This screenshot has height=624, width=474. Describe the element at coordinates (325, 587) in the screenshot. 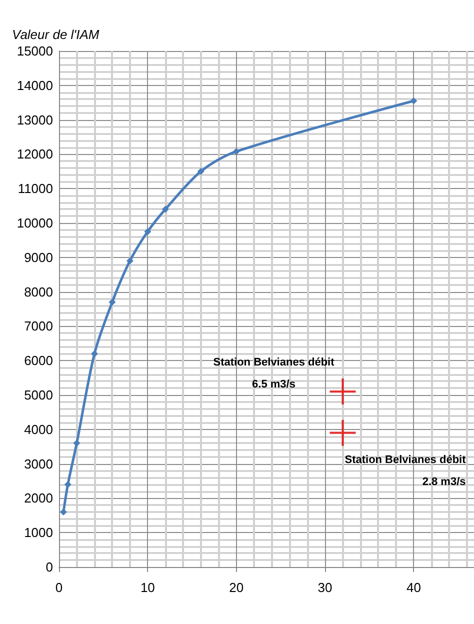

I see `x-tick-label: 30` at that location.